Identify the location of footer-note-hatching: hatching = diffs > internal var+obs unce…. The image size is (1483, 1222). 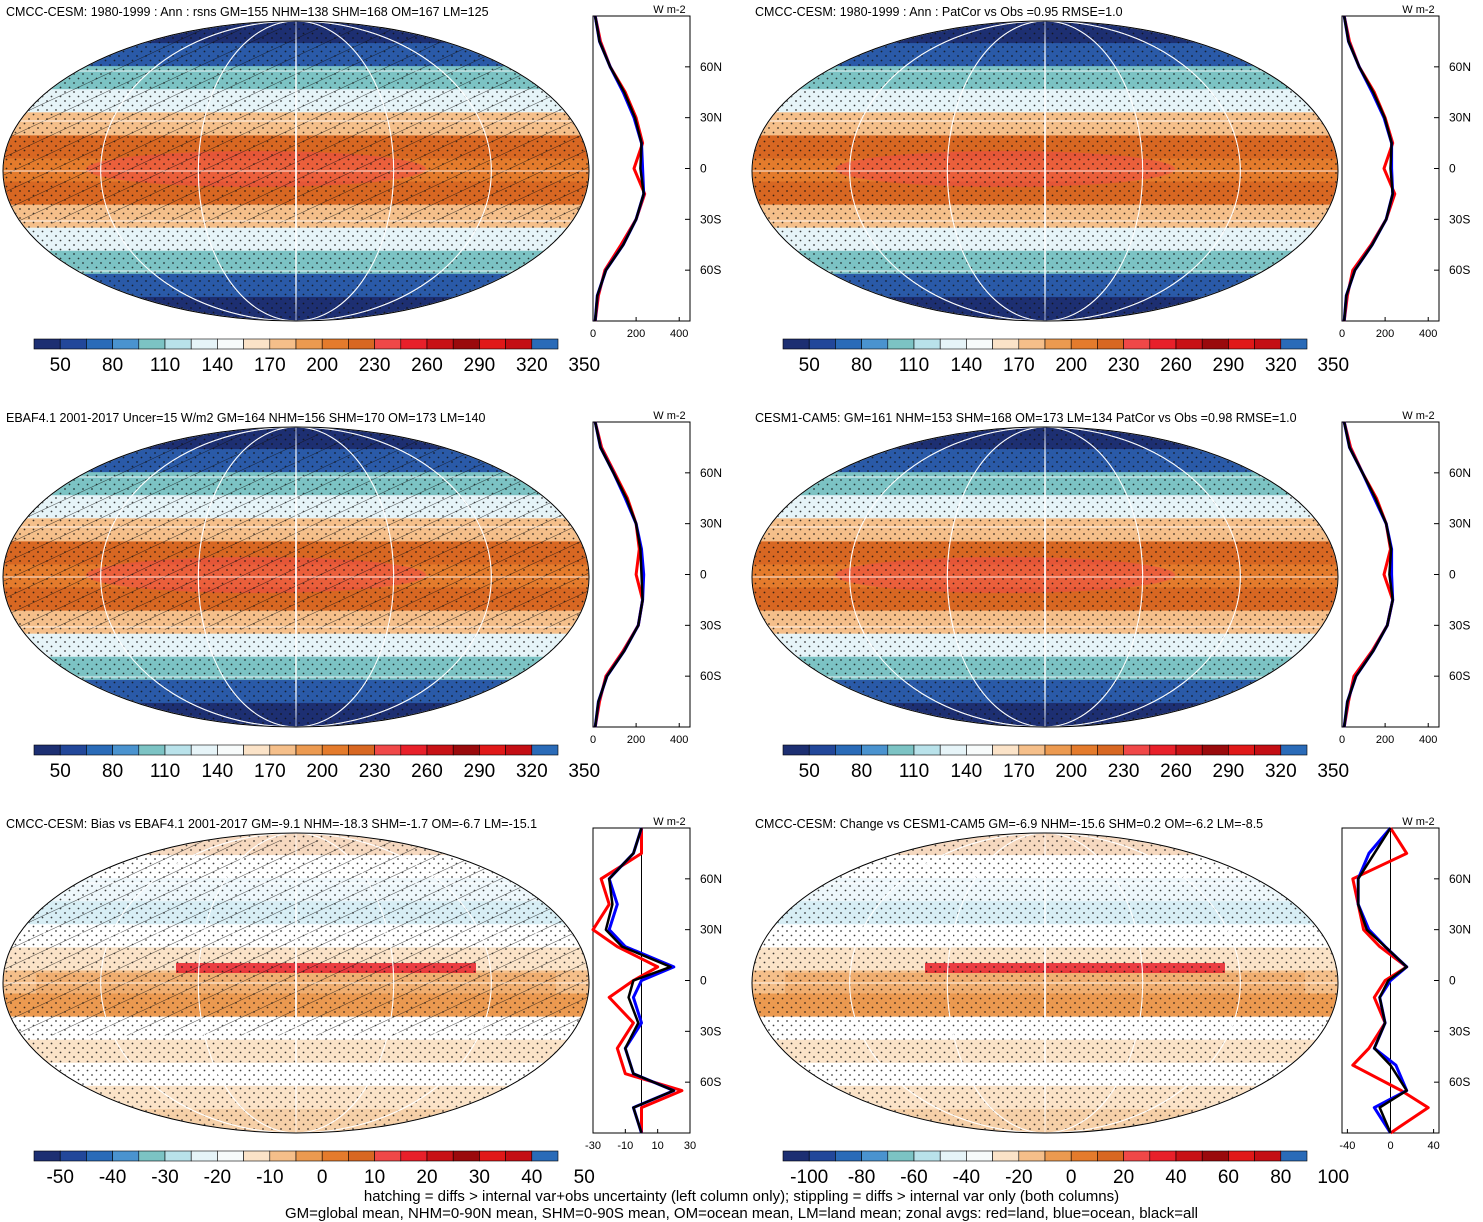
(741, 1196).